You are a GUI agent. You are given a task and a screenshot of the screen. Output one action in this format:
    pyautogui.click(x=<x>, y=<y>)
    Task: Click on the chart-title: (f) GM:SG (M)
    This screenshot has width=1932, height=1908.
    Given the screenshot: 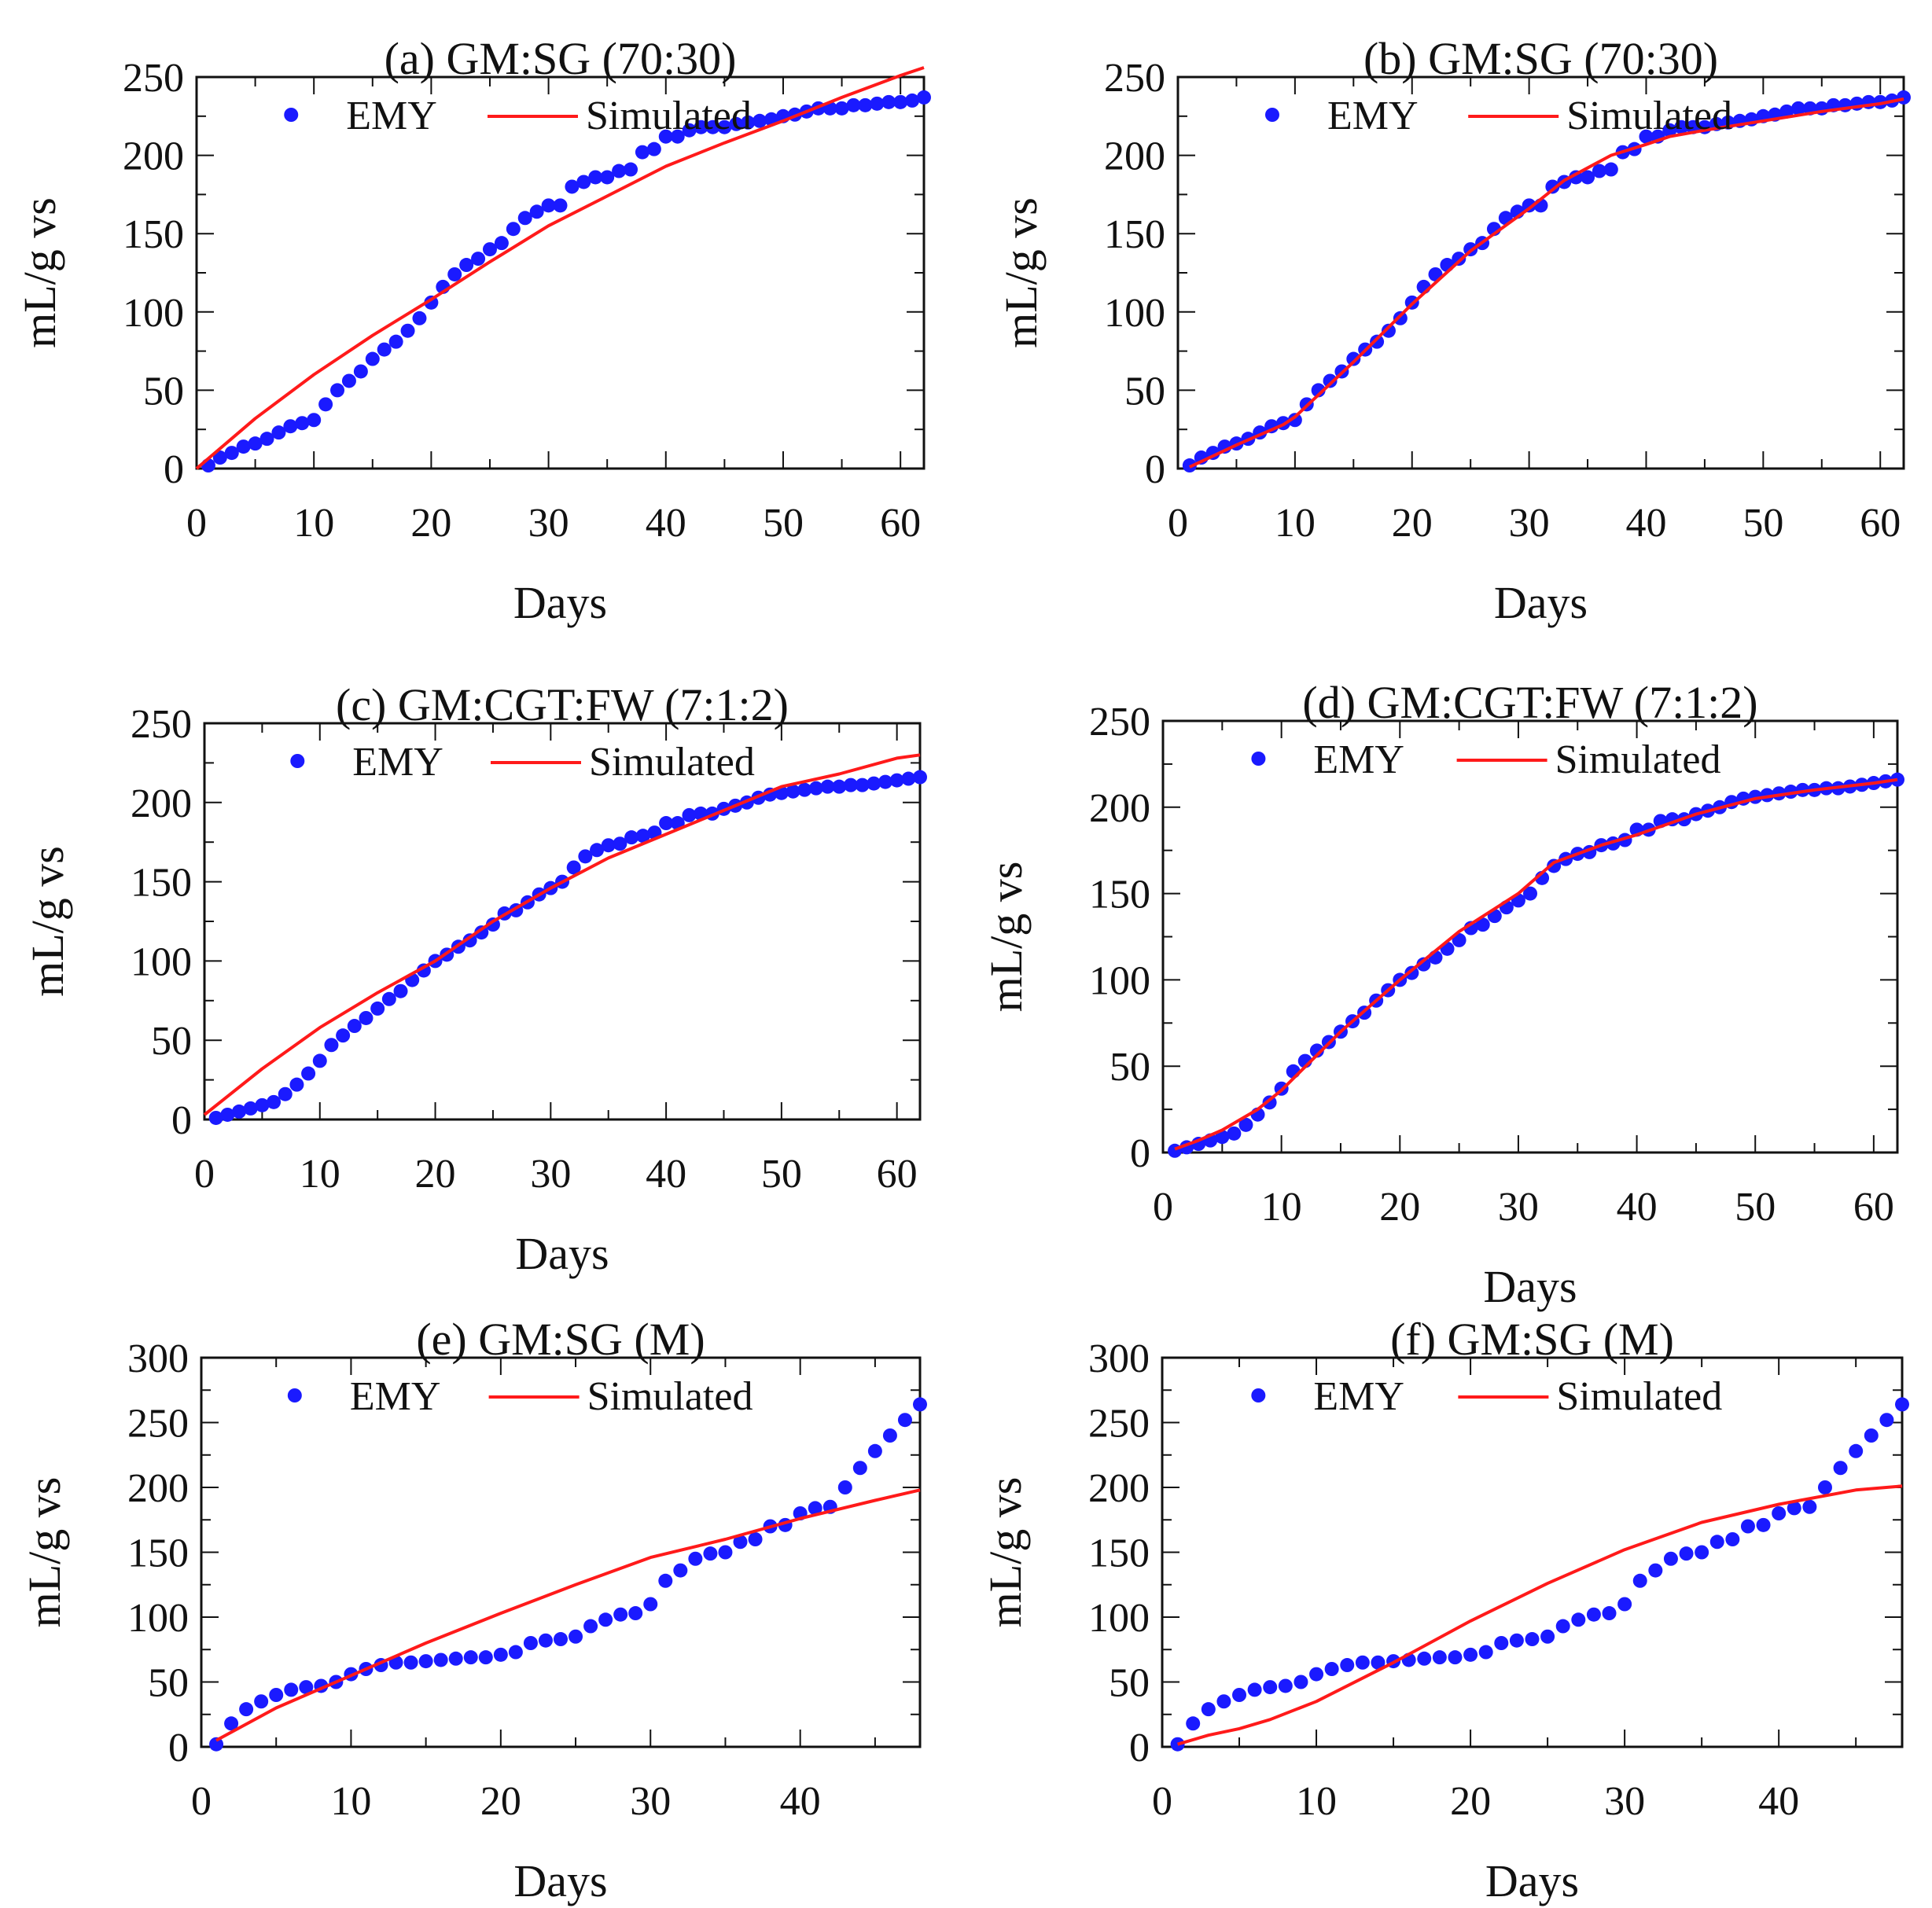 What is the action you would take?
    pyautogui.click(x=1532, y=1340)
    